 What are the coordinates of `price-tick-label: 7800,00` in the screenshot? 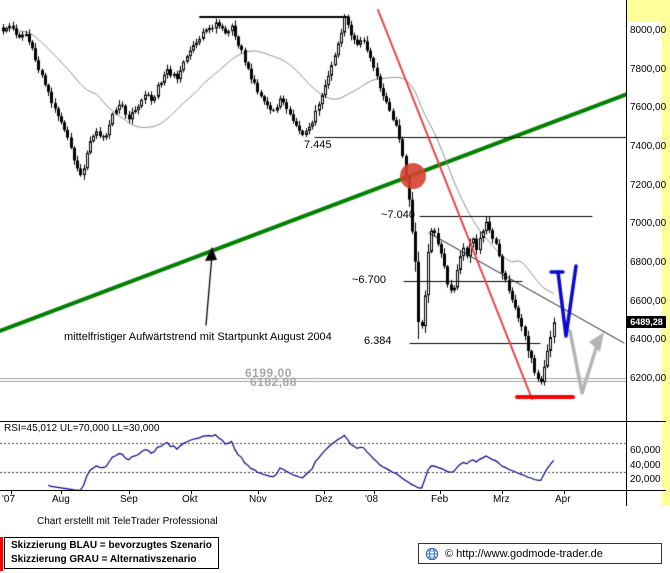 It's located at (648, 69).